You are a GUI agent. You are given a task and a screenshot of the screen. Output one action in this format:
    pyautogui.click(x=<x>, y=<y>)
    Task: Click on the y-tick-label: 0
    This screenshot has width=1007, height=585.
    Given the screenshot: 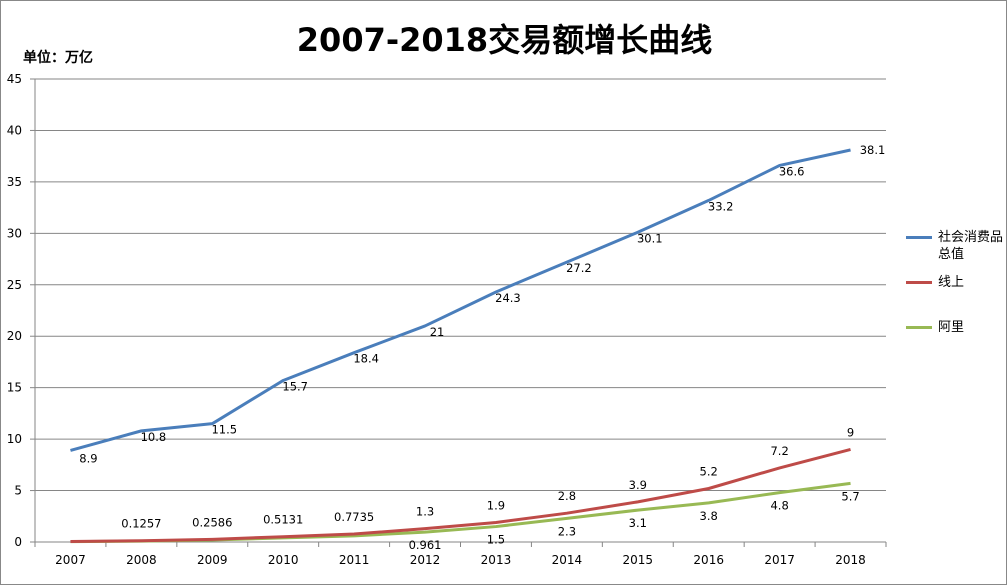 What is the action you would take?
    pyautogui.click(x=18, y=542)
    